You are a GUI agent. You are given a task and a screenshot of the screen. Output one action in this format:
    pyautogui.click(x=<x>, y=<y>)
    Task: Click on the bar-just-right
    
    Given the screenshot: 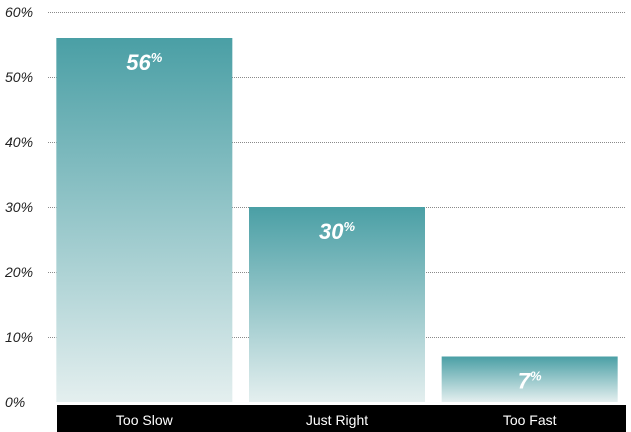 What is the action you would take?
    pyautogui.click(x=337, y=304)
    